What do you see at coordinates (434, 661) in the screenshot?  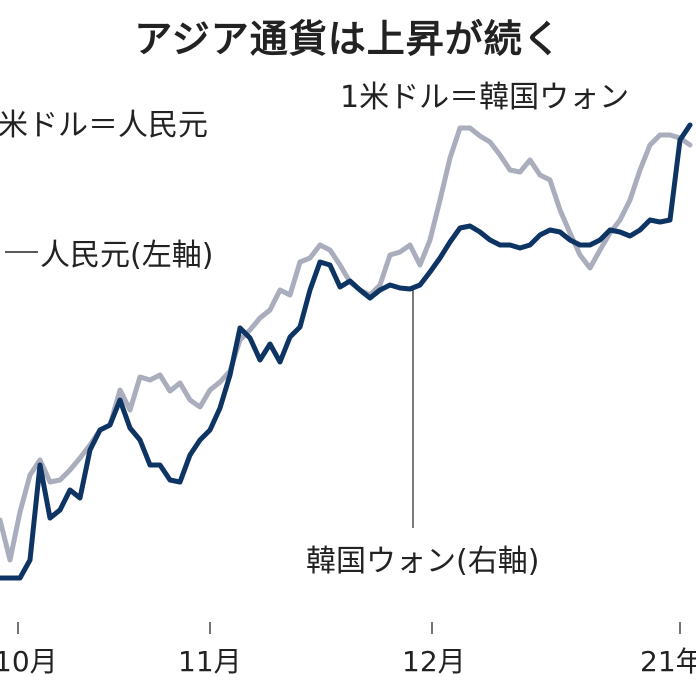 I see `x-tick-label: 12月` at bounding box center [434, 661].